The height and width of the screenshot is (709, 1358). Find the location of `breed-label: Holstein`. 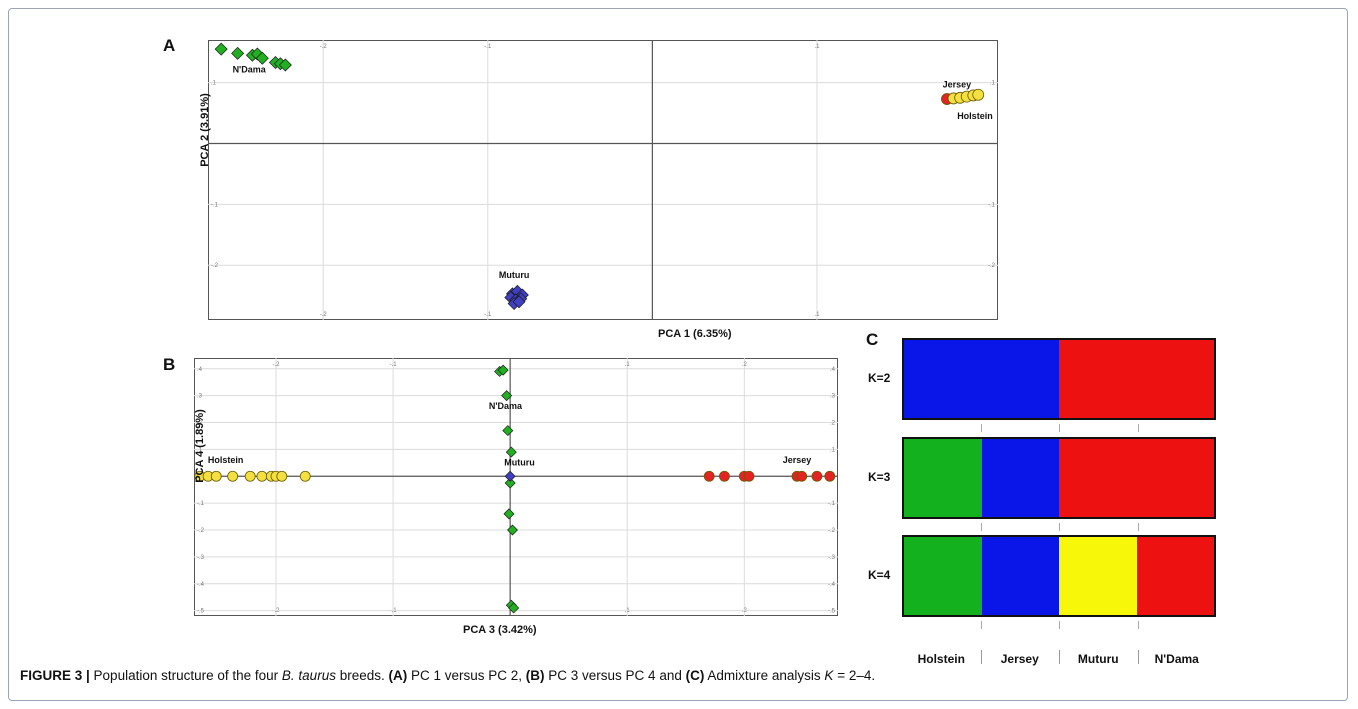

breed-label: Holstein is located at coordinates (941, 659).